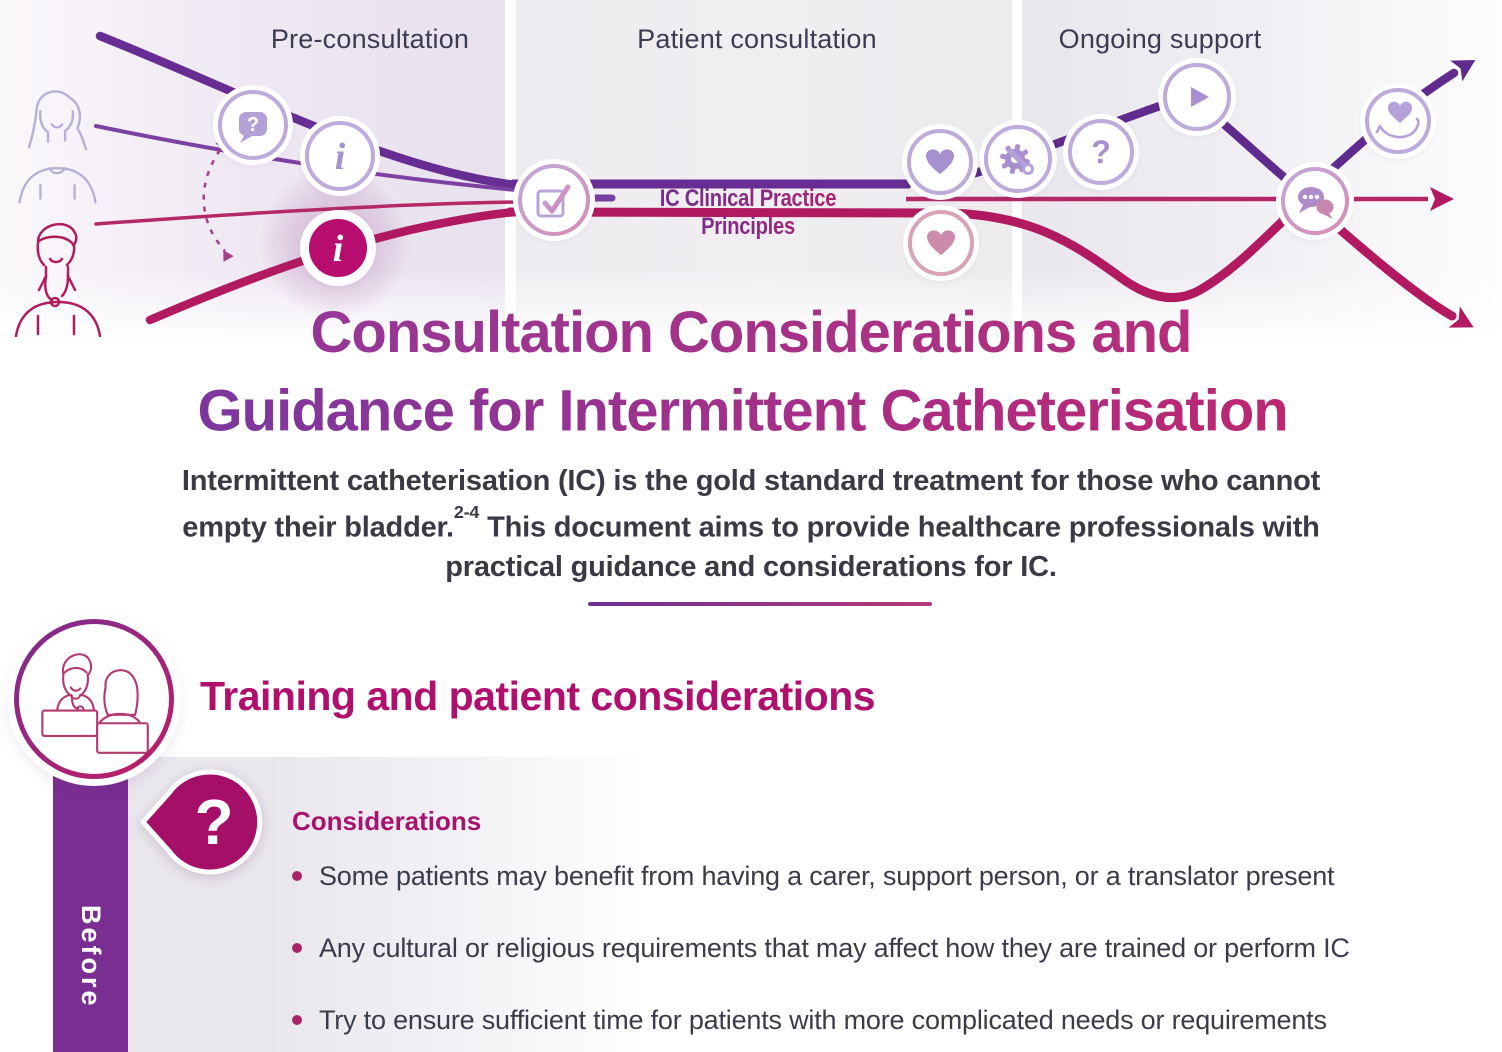 The width and height of the screenshot is (1502, 1052). Describe the element at coordinates (1315, 201) in the screenshot. I see `chat-bubbles-icon` at that location.